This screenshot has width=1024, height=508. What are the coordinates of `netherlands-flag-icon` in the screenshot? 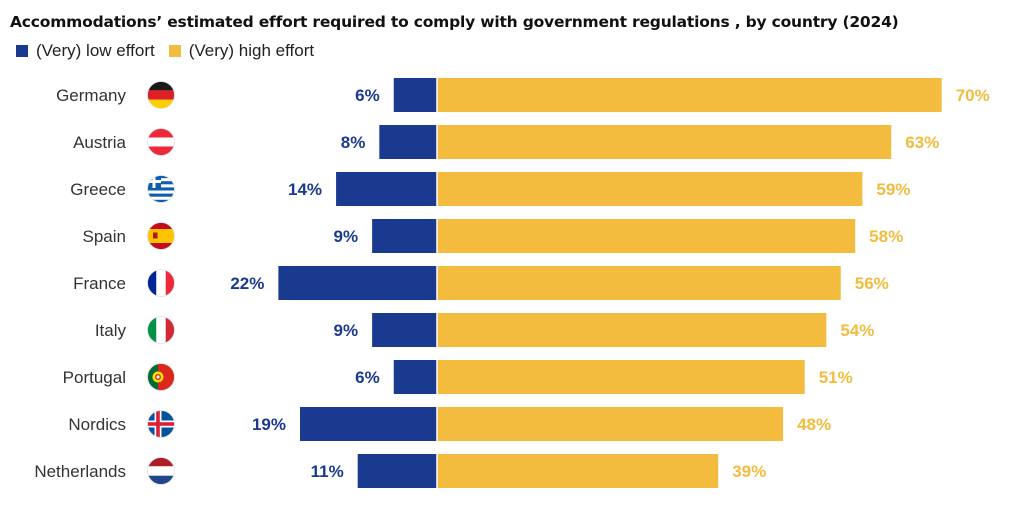 It's located at (161, 471).